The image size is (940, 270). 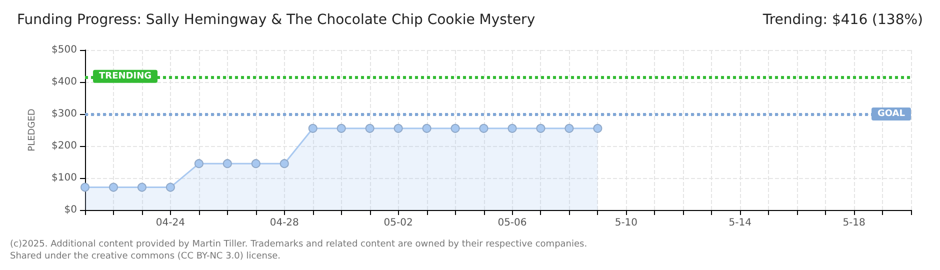 What do you see at coordinates (398, 223) in the screenshot?
I see `x-tick-label: 05-02` at bounding box center [398, 223].